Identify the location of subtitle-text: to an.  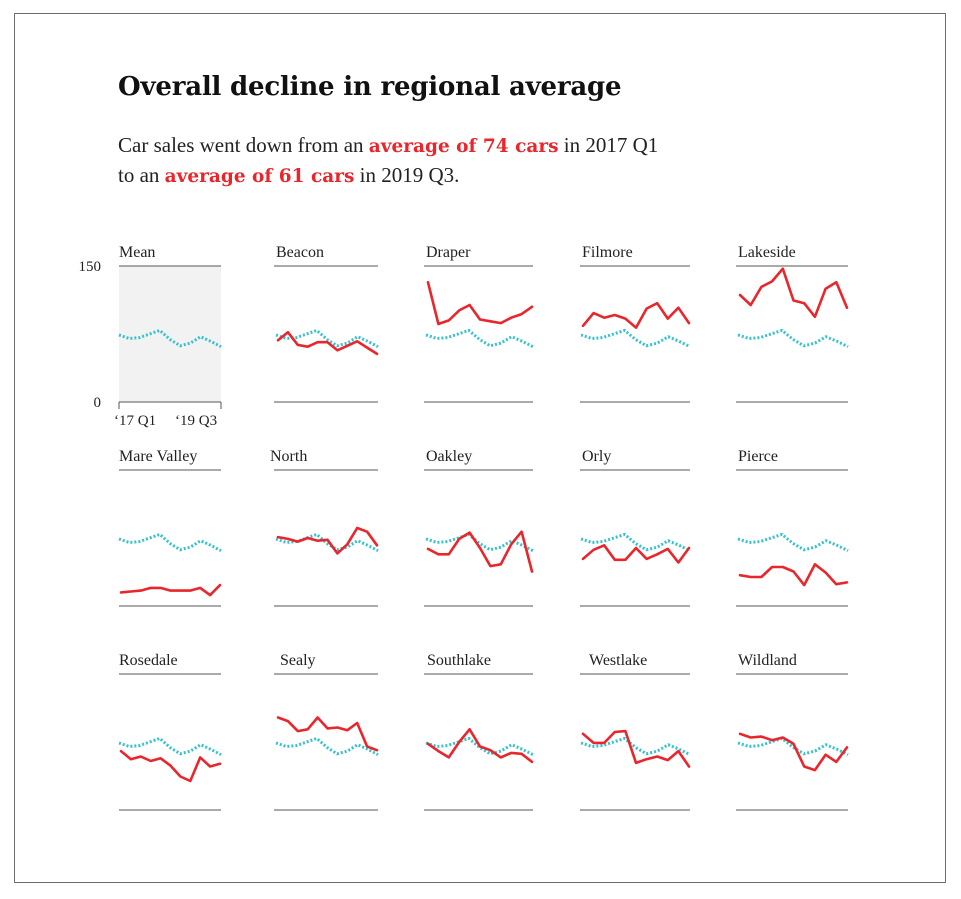
(141, 175).